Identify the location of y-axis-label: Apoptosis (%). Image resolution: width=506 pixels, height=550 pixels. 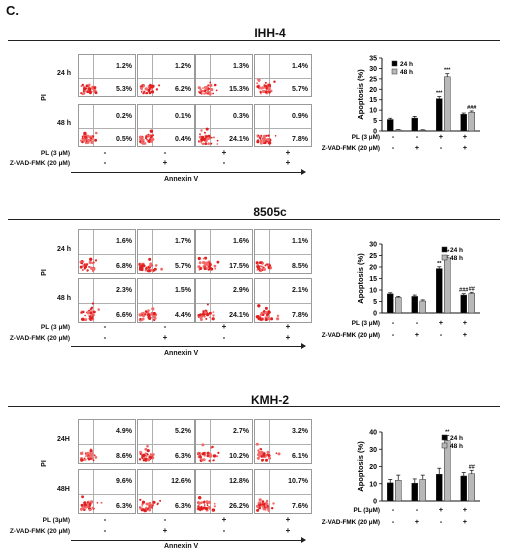
(360, 466).